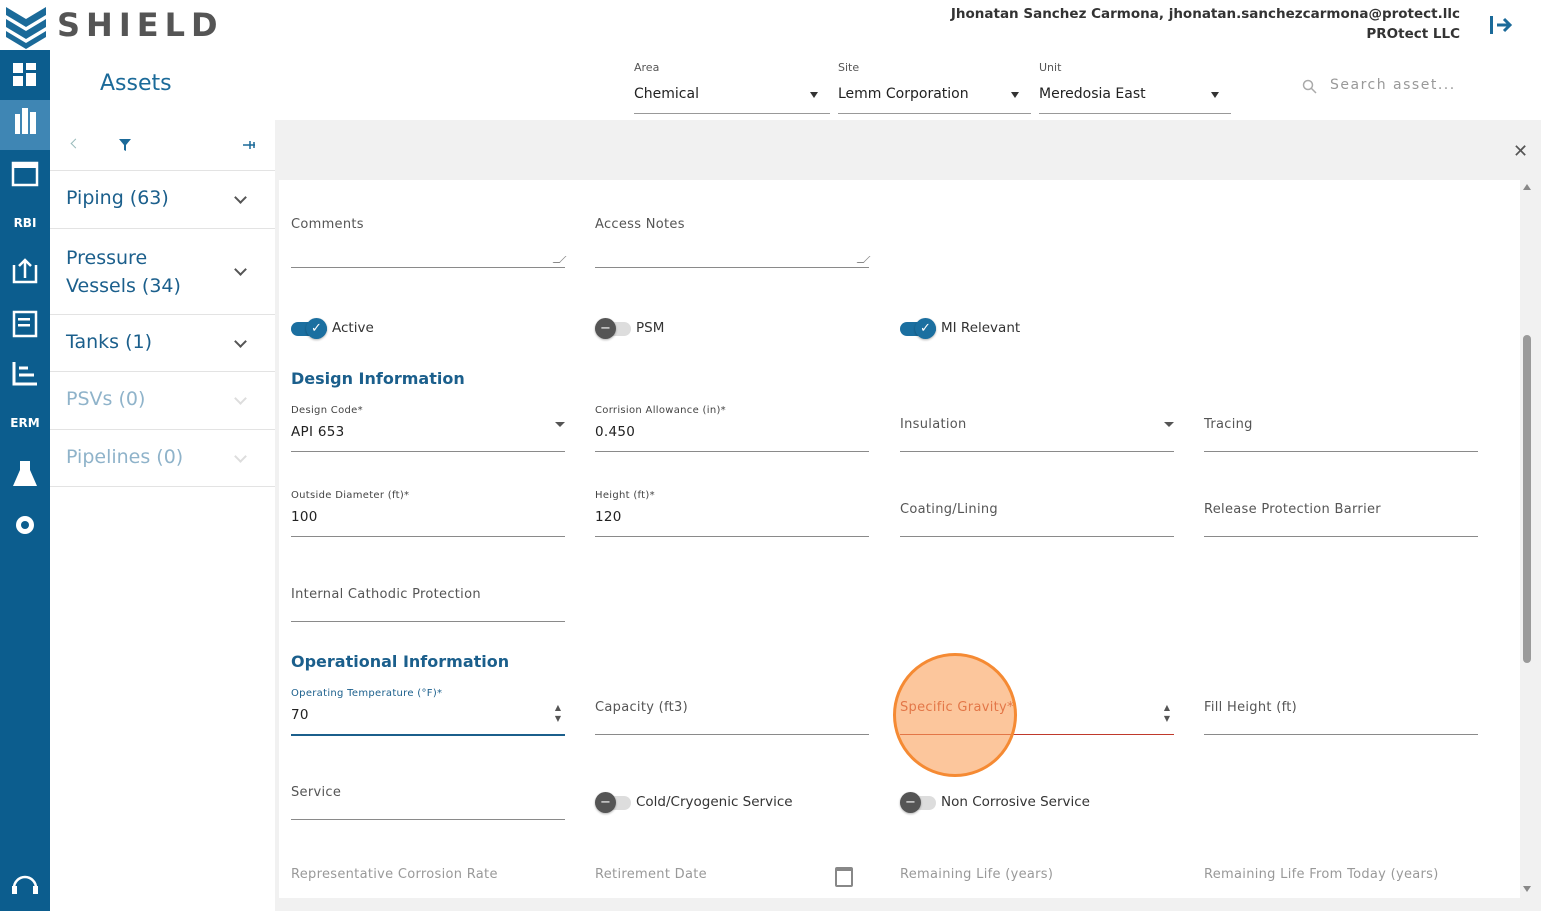  What do you see at coordinates (140, 25) in the screenshot?
I see `logo-text: SHIELD` at bounding box center [140, 25].